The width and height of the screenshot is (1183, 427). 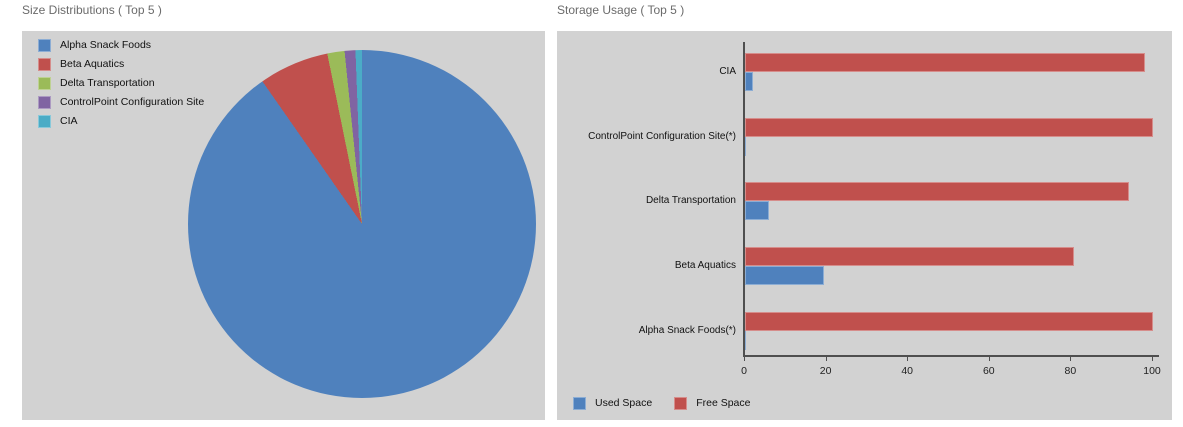 What do you see at coordinates (951, 356) in the screenshot?
I see `bar-x-axis-line` at bounding box center [951, 356].